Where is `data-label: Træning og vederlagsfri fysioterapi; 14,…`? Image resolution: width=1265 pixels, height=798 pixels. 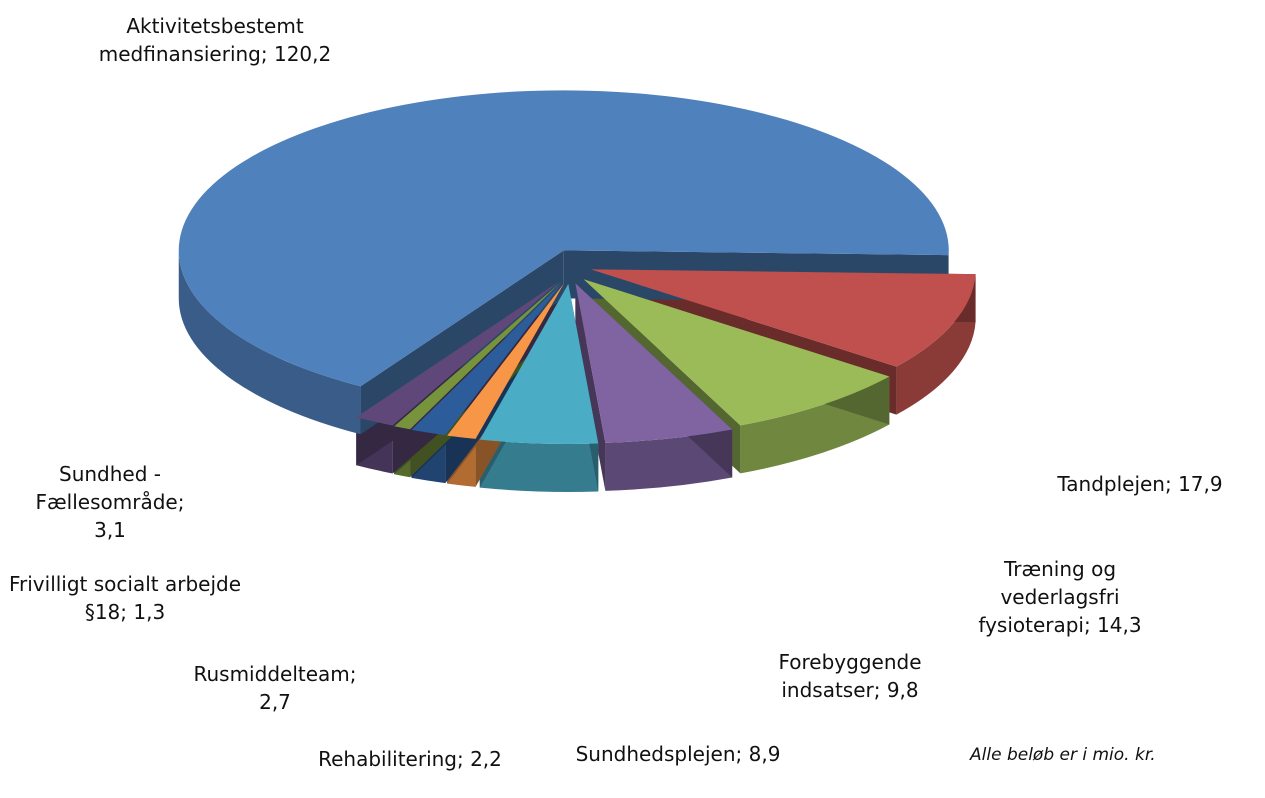 data-label: Træning og vederlagsfri fysioterapi; 14,… is located at coordinates (1060, 597).